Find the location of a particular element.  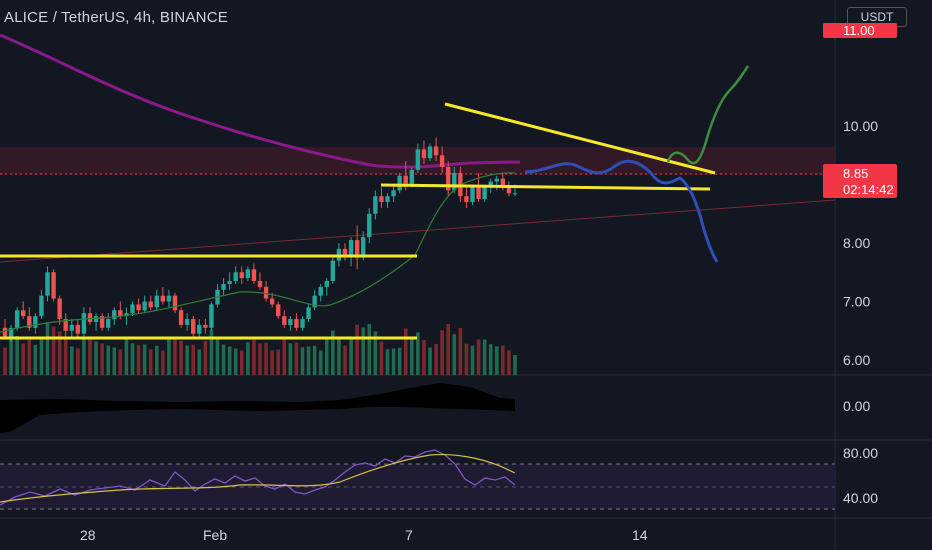

long-trend-line is located at coordinates (418, 231).